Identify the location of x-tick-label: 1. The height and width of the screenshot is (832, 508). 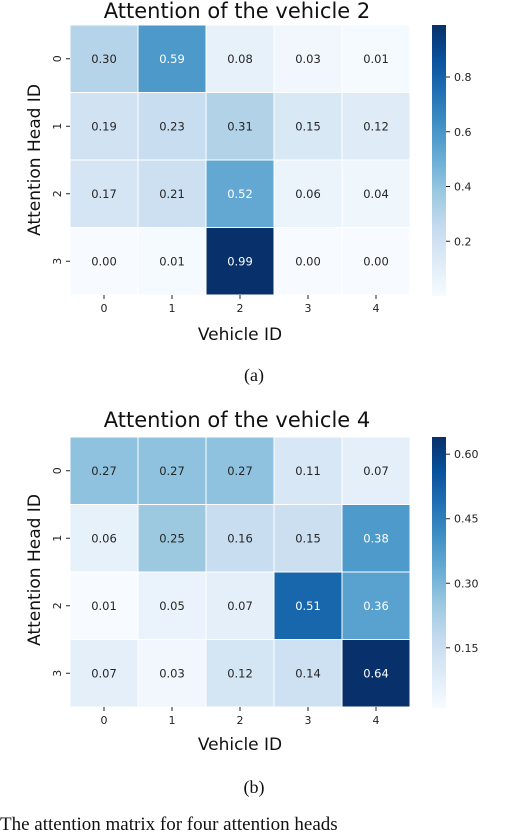
(172, 720).